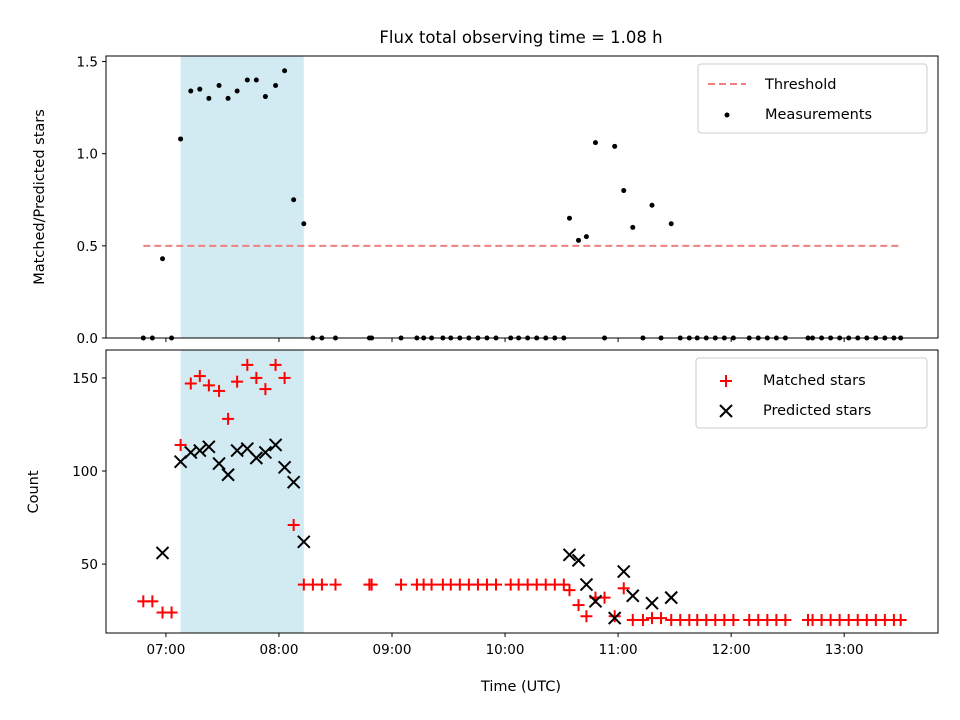 Image resolution: width=960 pixels, height=720 pixels. I want to click on y-tick-label: 150, so click(85, 379).